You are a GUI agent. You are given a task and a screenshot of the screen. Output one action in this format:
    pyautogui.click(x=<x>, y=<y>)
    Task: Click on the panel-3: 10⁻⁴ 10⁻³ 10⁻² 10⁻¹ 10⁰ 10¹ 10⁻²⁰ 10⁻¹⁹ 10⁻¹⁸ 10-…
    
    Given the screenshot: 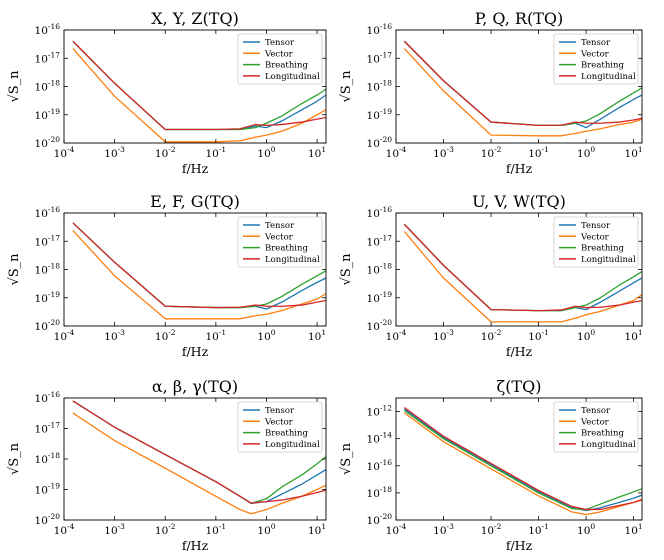 What is the action you would take?
    pyautogui.click(x=167, y=275)
    